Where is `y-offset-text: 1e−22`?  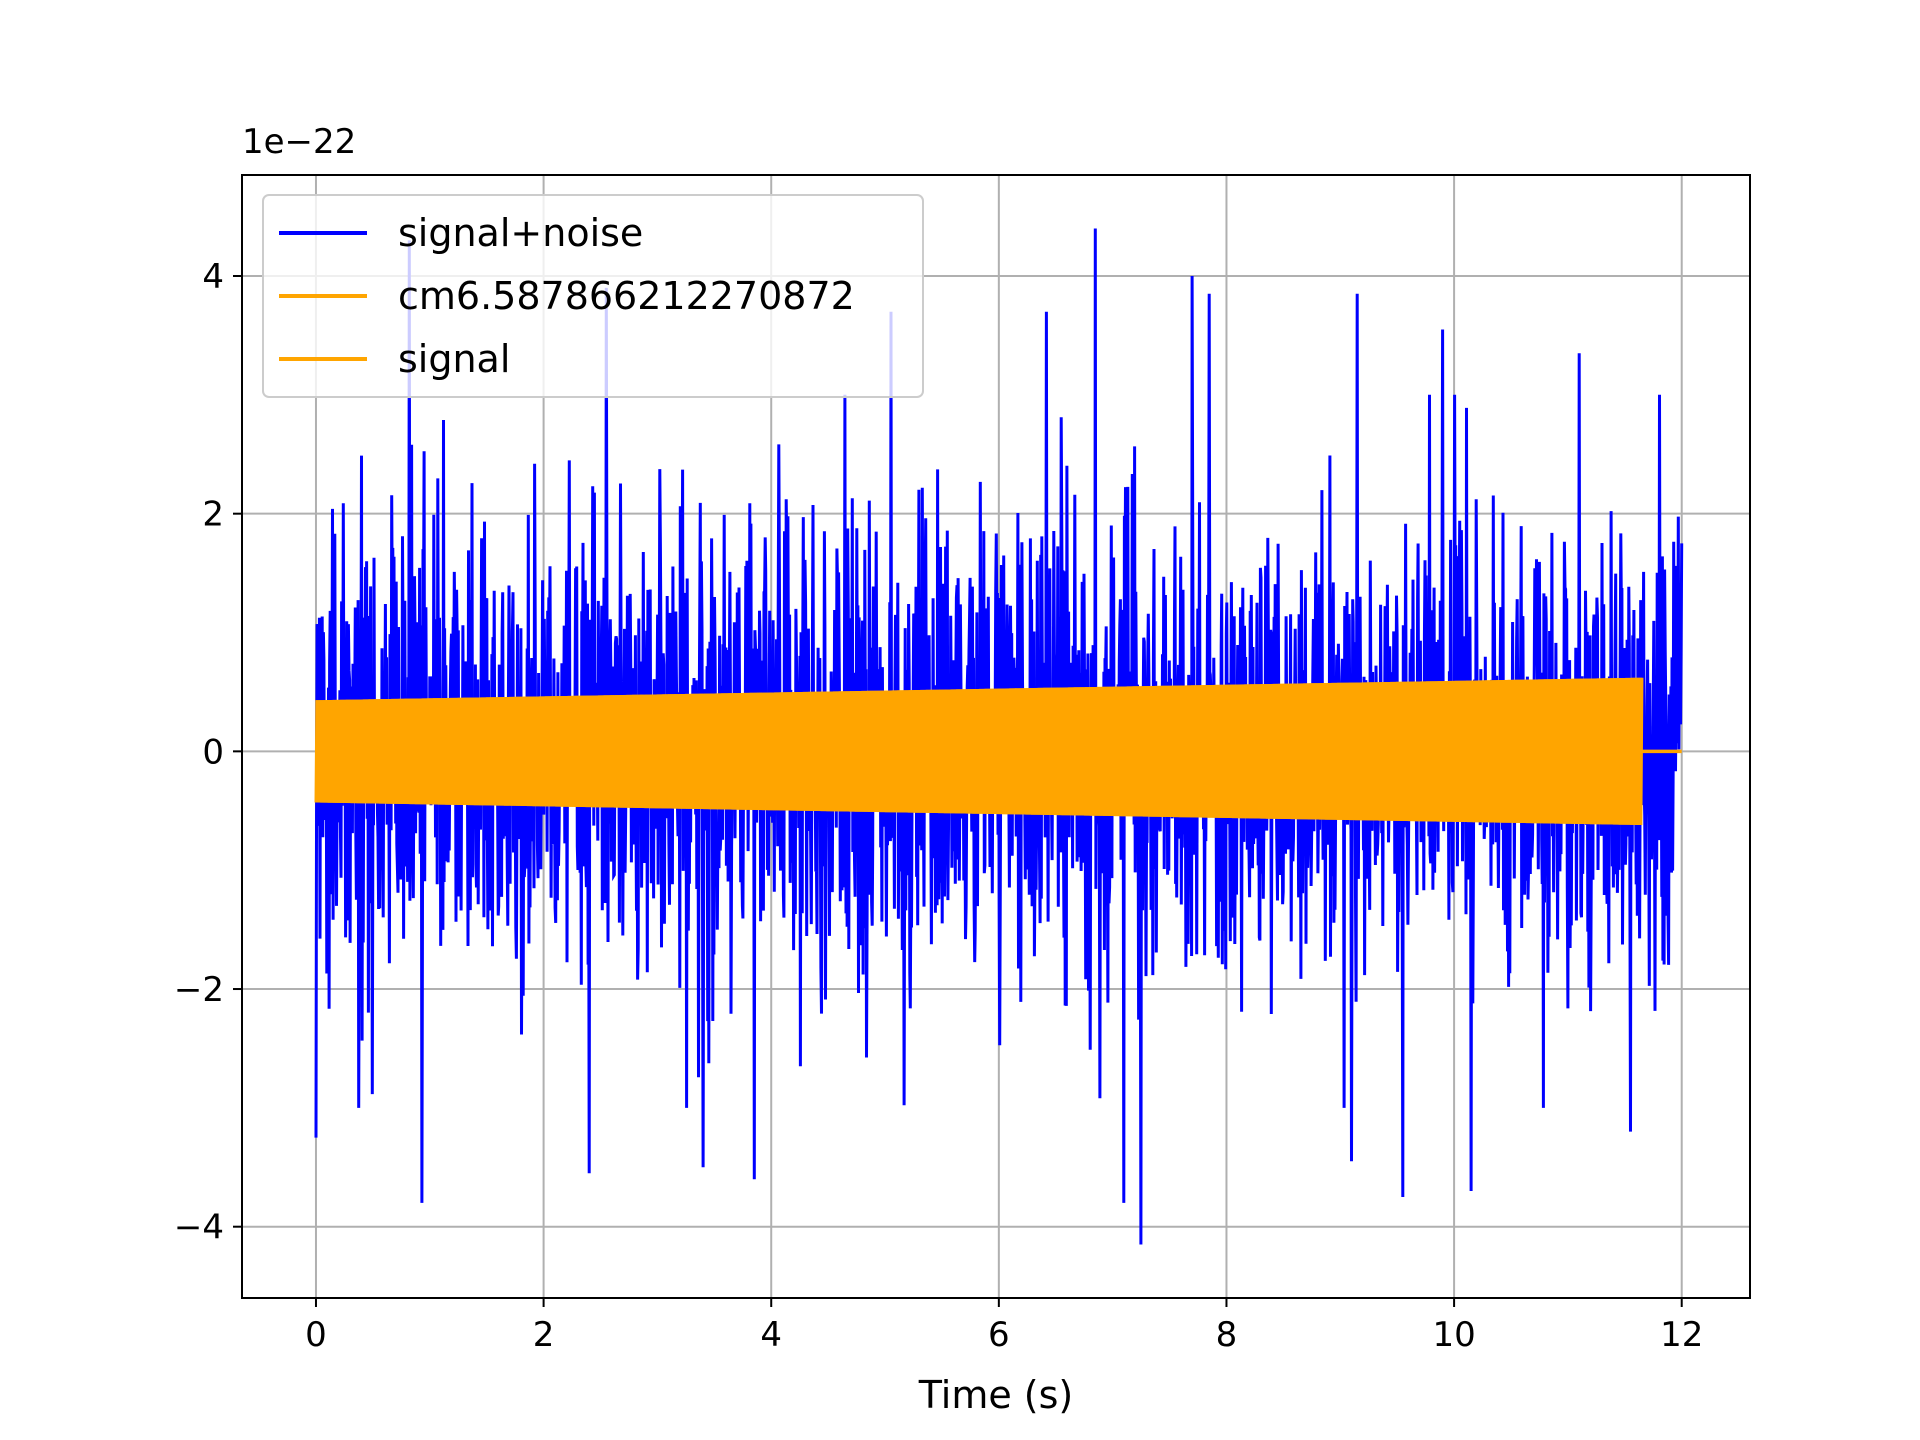 y-offset-text: 1e−22 is located at coordinates (299, 142).